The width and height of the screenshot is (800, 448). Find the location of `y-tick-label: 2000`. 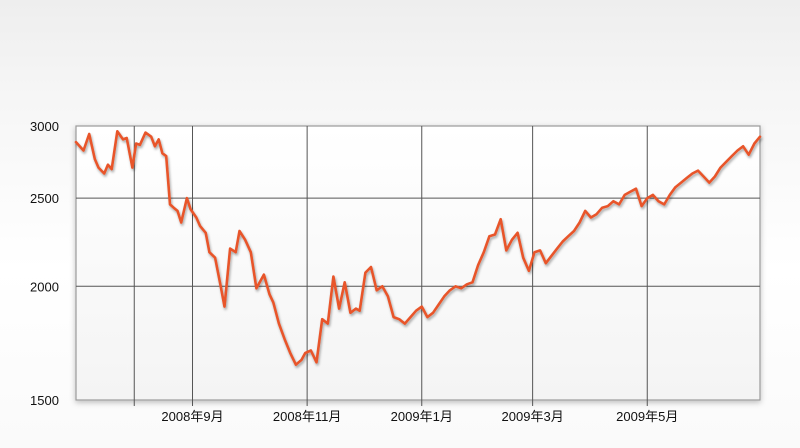

y-tick-label: 2000 is located at coordinates (44, 286).